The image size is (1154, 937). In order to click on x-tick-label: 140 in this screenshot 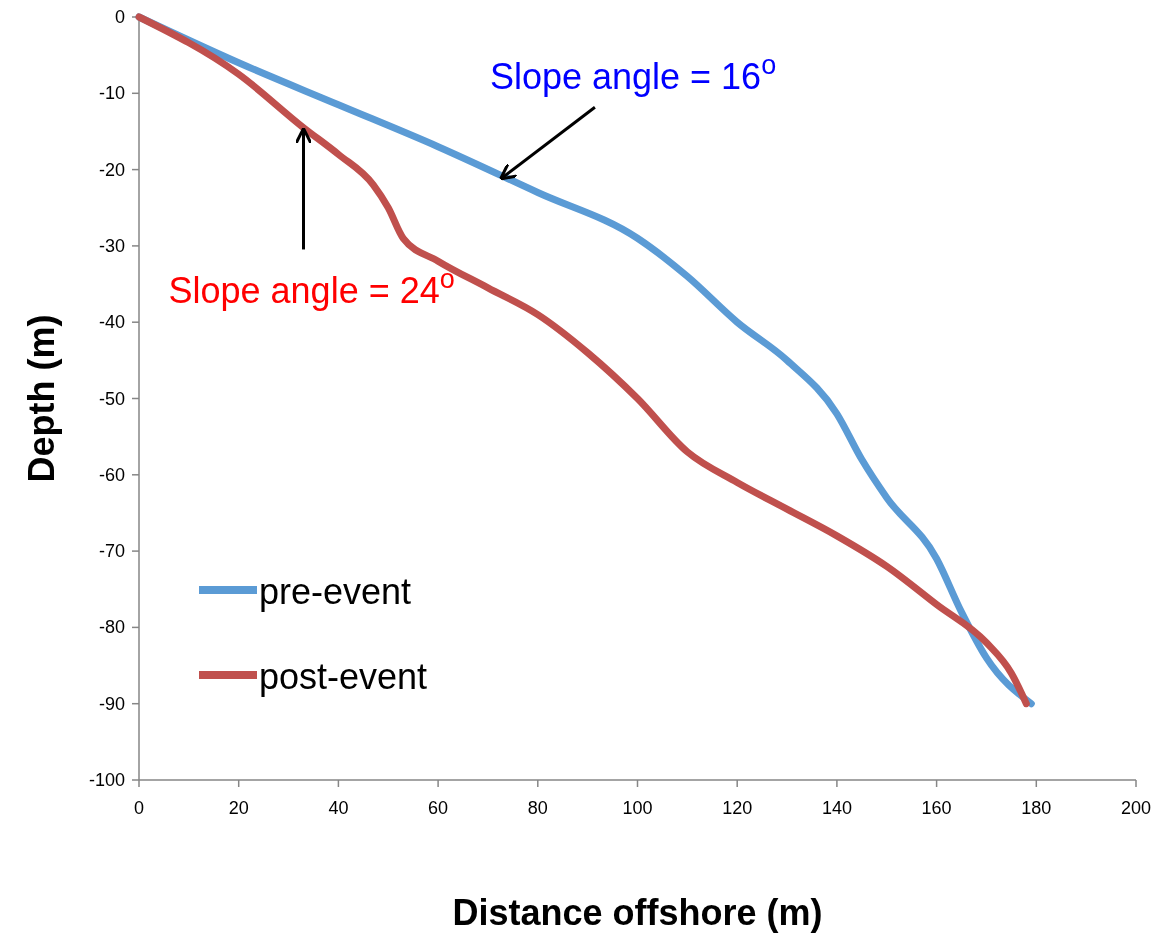, I will do `click(836, 808)`.